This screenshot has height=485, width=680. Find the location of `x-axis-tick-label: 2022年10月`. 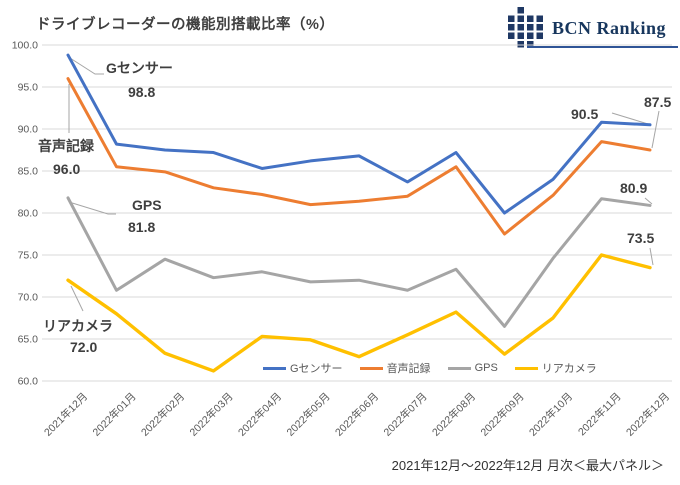

x-axis-tick-label: 2022年10月 is located at coordinates (550, 414).